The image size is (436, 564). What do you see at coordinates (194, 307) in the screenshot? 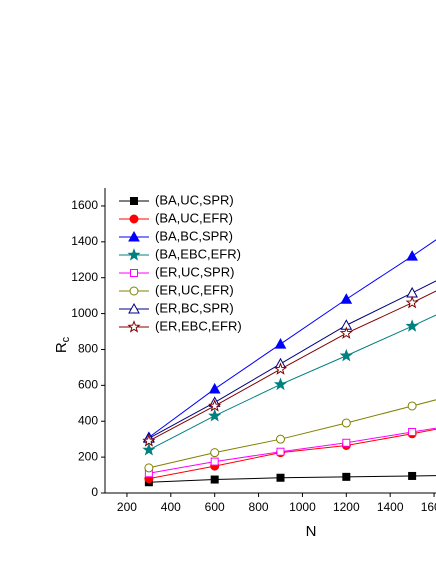
I see `legend-label: (ER,BC,SPR)` at bounding box center [194, 307].